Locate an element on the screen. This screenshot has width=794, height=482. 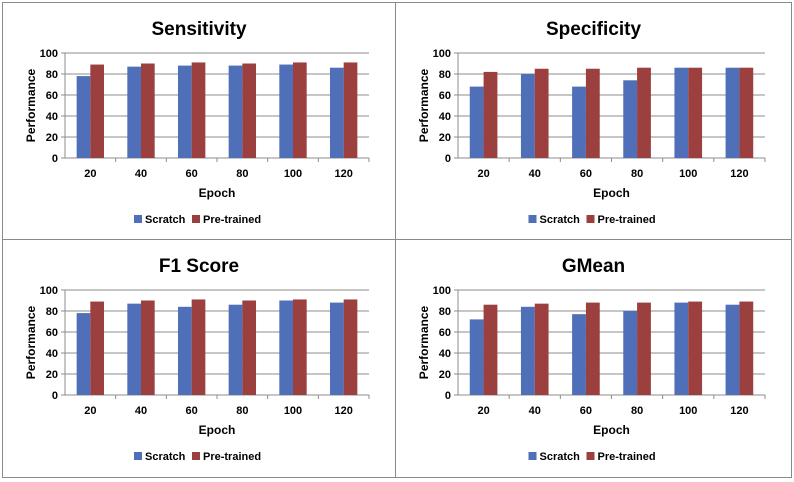
chart-title: Specificity is located at coordinates (593, 29).